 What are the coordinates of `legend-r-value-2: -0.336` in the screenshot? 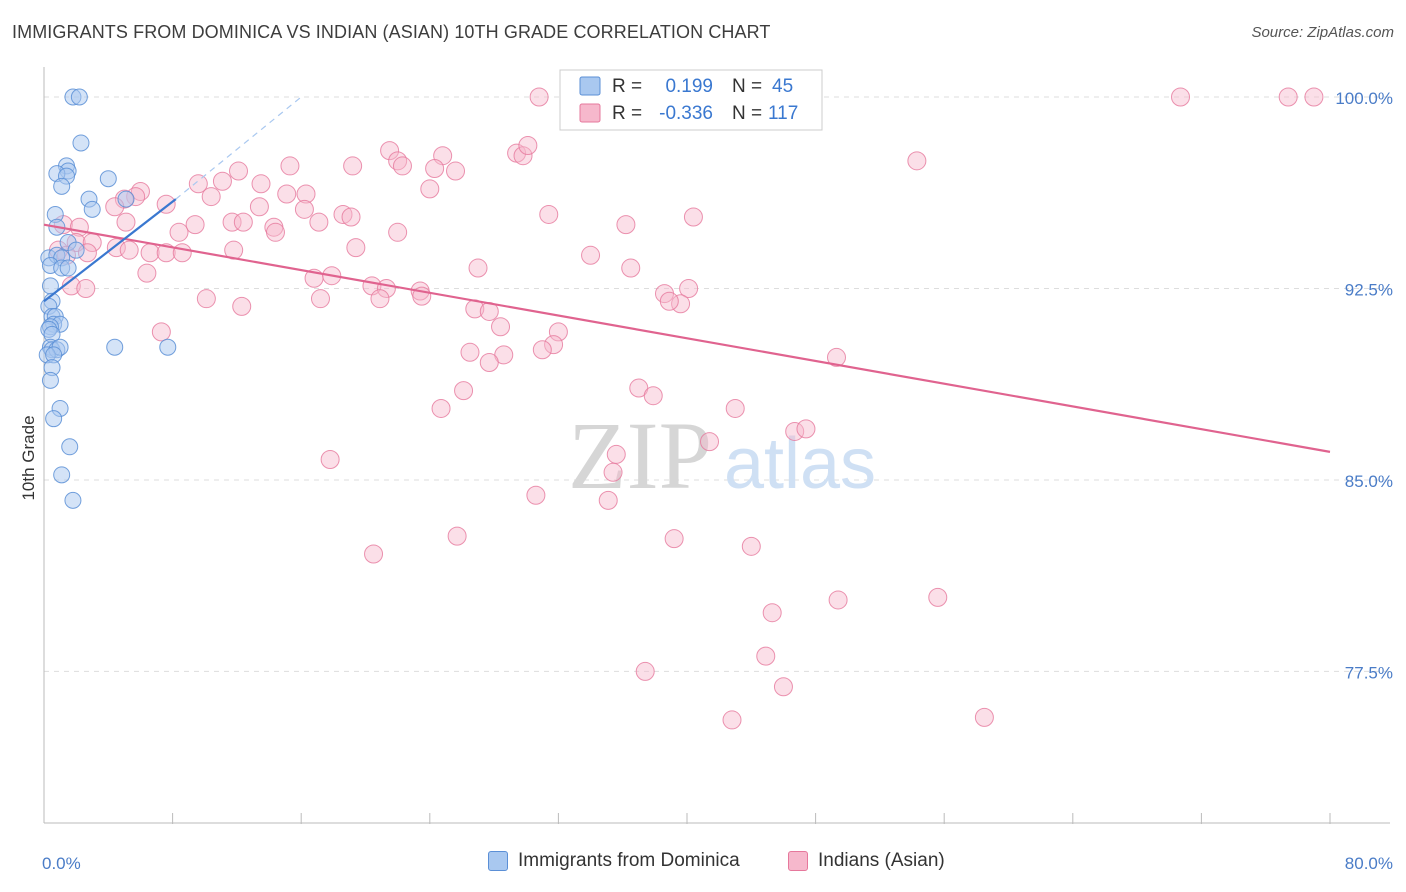 It's located at (686, 113).